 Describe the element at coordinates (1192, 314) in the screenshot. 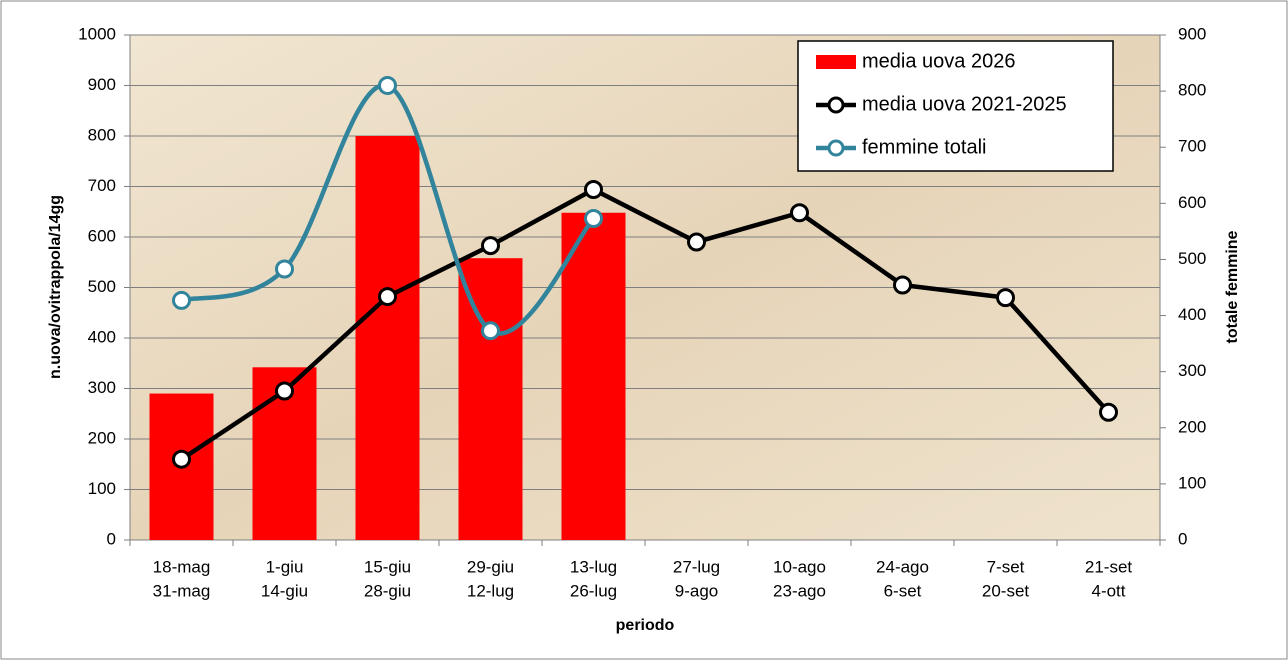

I see `y2-tick-label: 400` at that location.